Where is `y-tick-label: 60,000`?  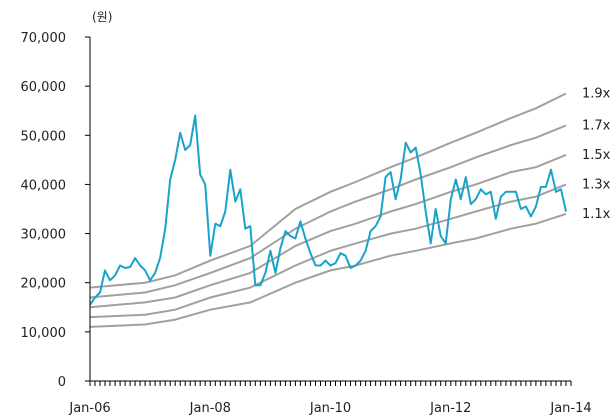 y-tick-label: 60,000 is located at coordinates (44, 87).